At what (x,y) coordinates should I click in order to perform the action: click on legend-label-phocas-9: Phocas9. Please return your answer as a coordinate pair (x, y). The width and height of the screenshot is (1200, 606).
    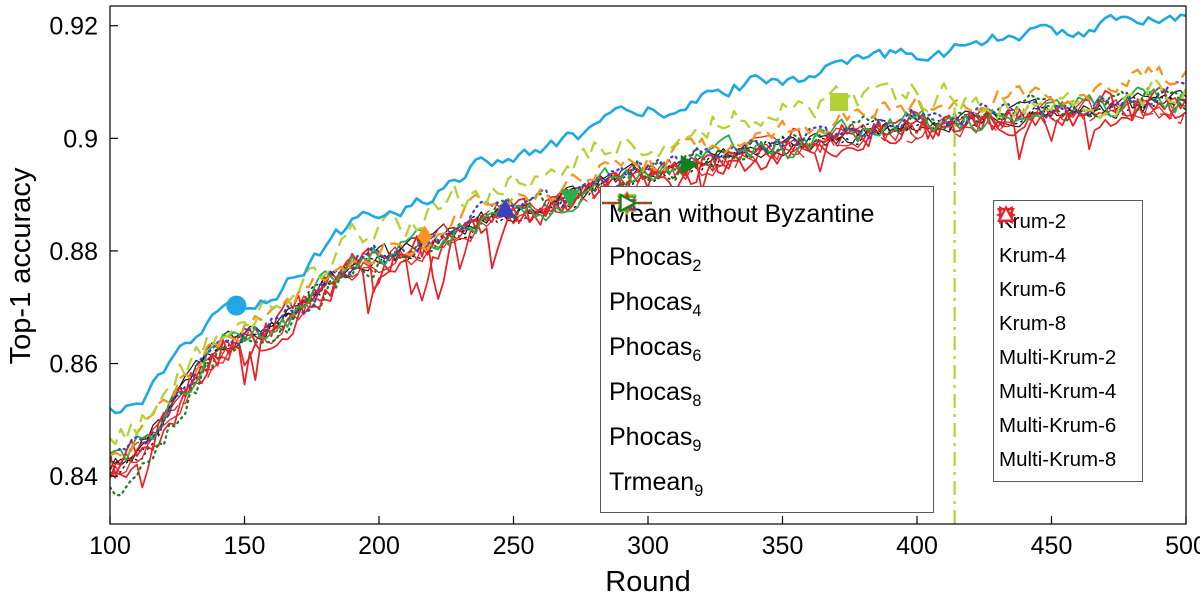
    Looking at the image, I should click on (655, 439).